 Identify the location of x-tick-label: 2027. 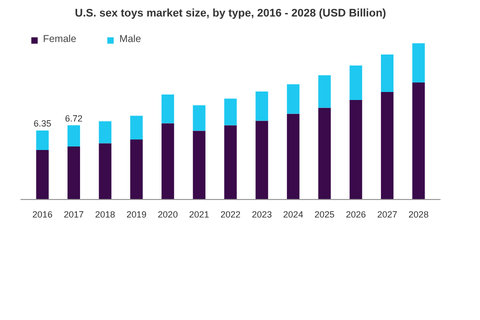
(387, 215).